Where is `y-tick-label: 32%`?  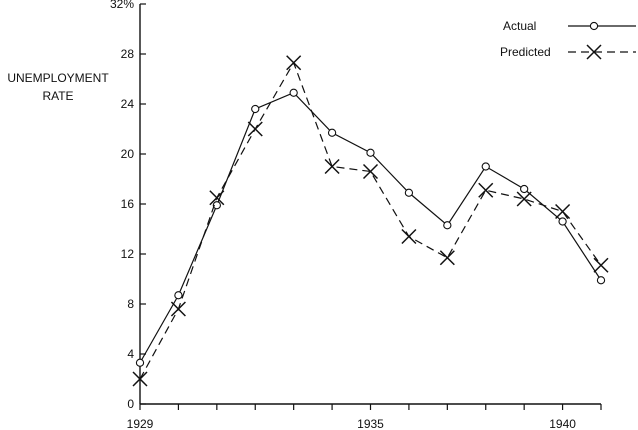
y-tick-label: 32% is located at coordinates (122, 5).